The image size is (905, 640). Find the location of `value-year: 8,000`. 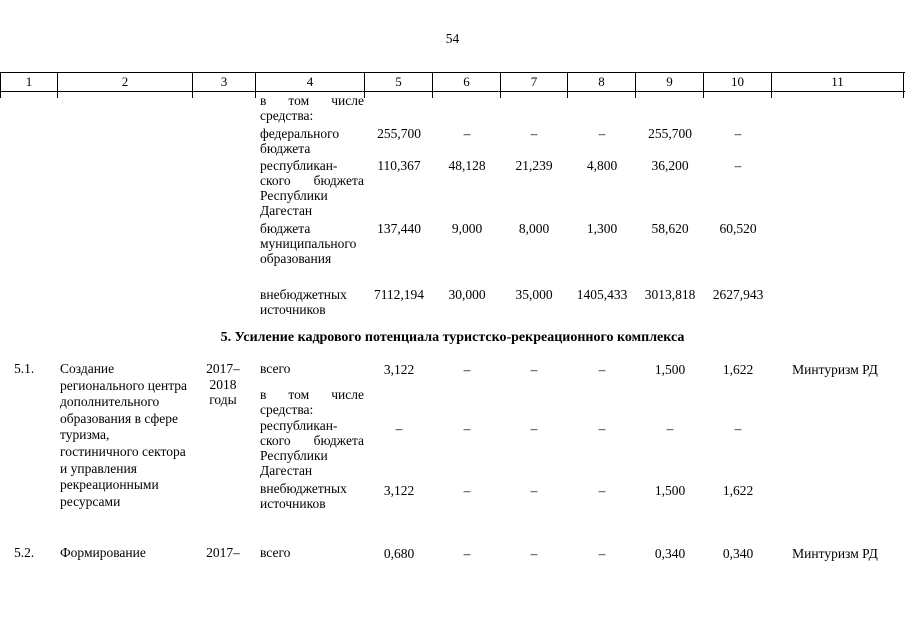

value-year: 8,000 is located at coordinates (534, 228).